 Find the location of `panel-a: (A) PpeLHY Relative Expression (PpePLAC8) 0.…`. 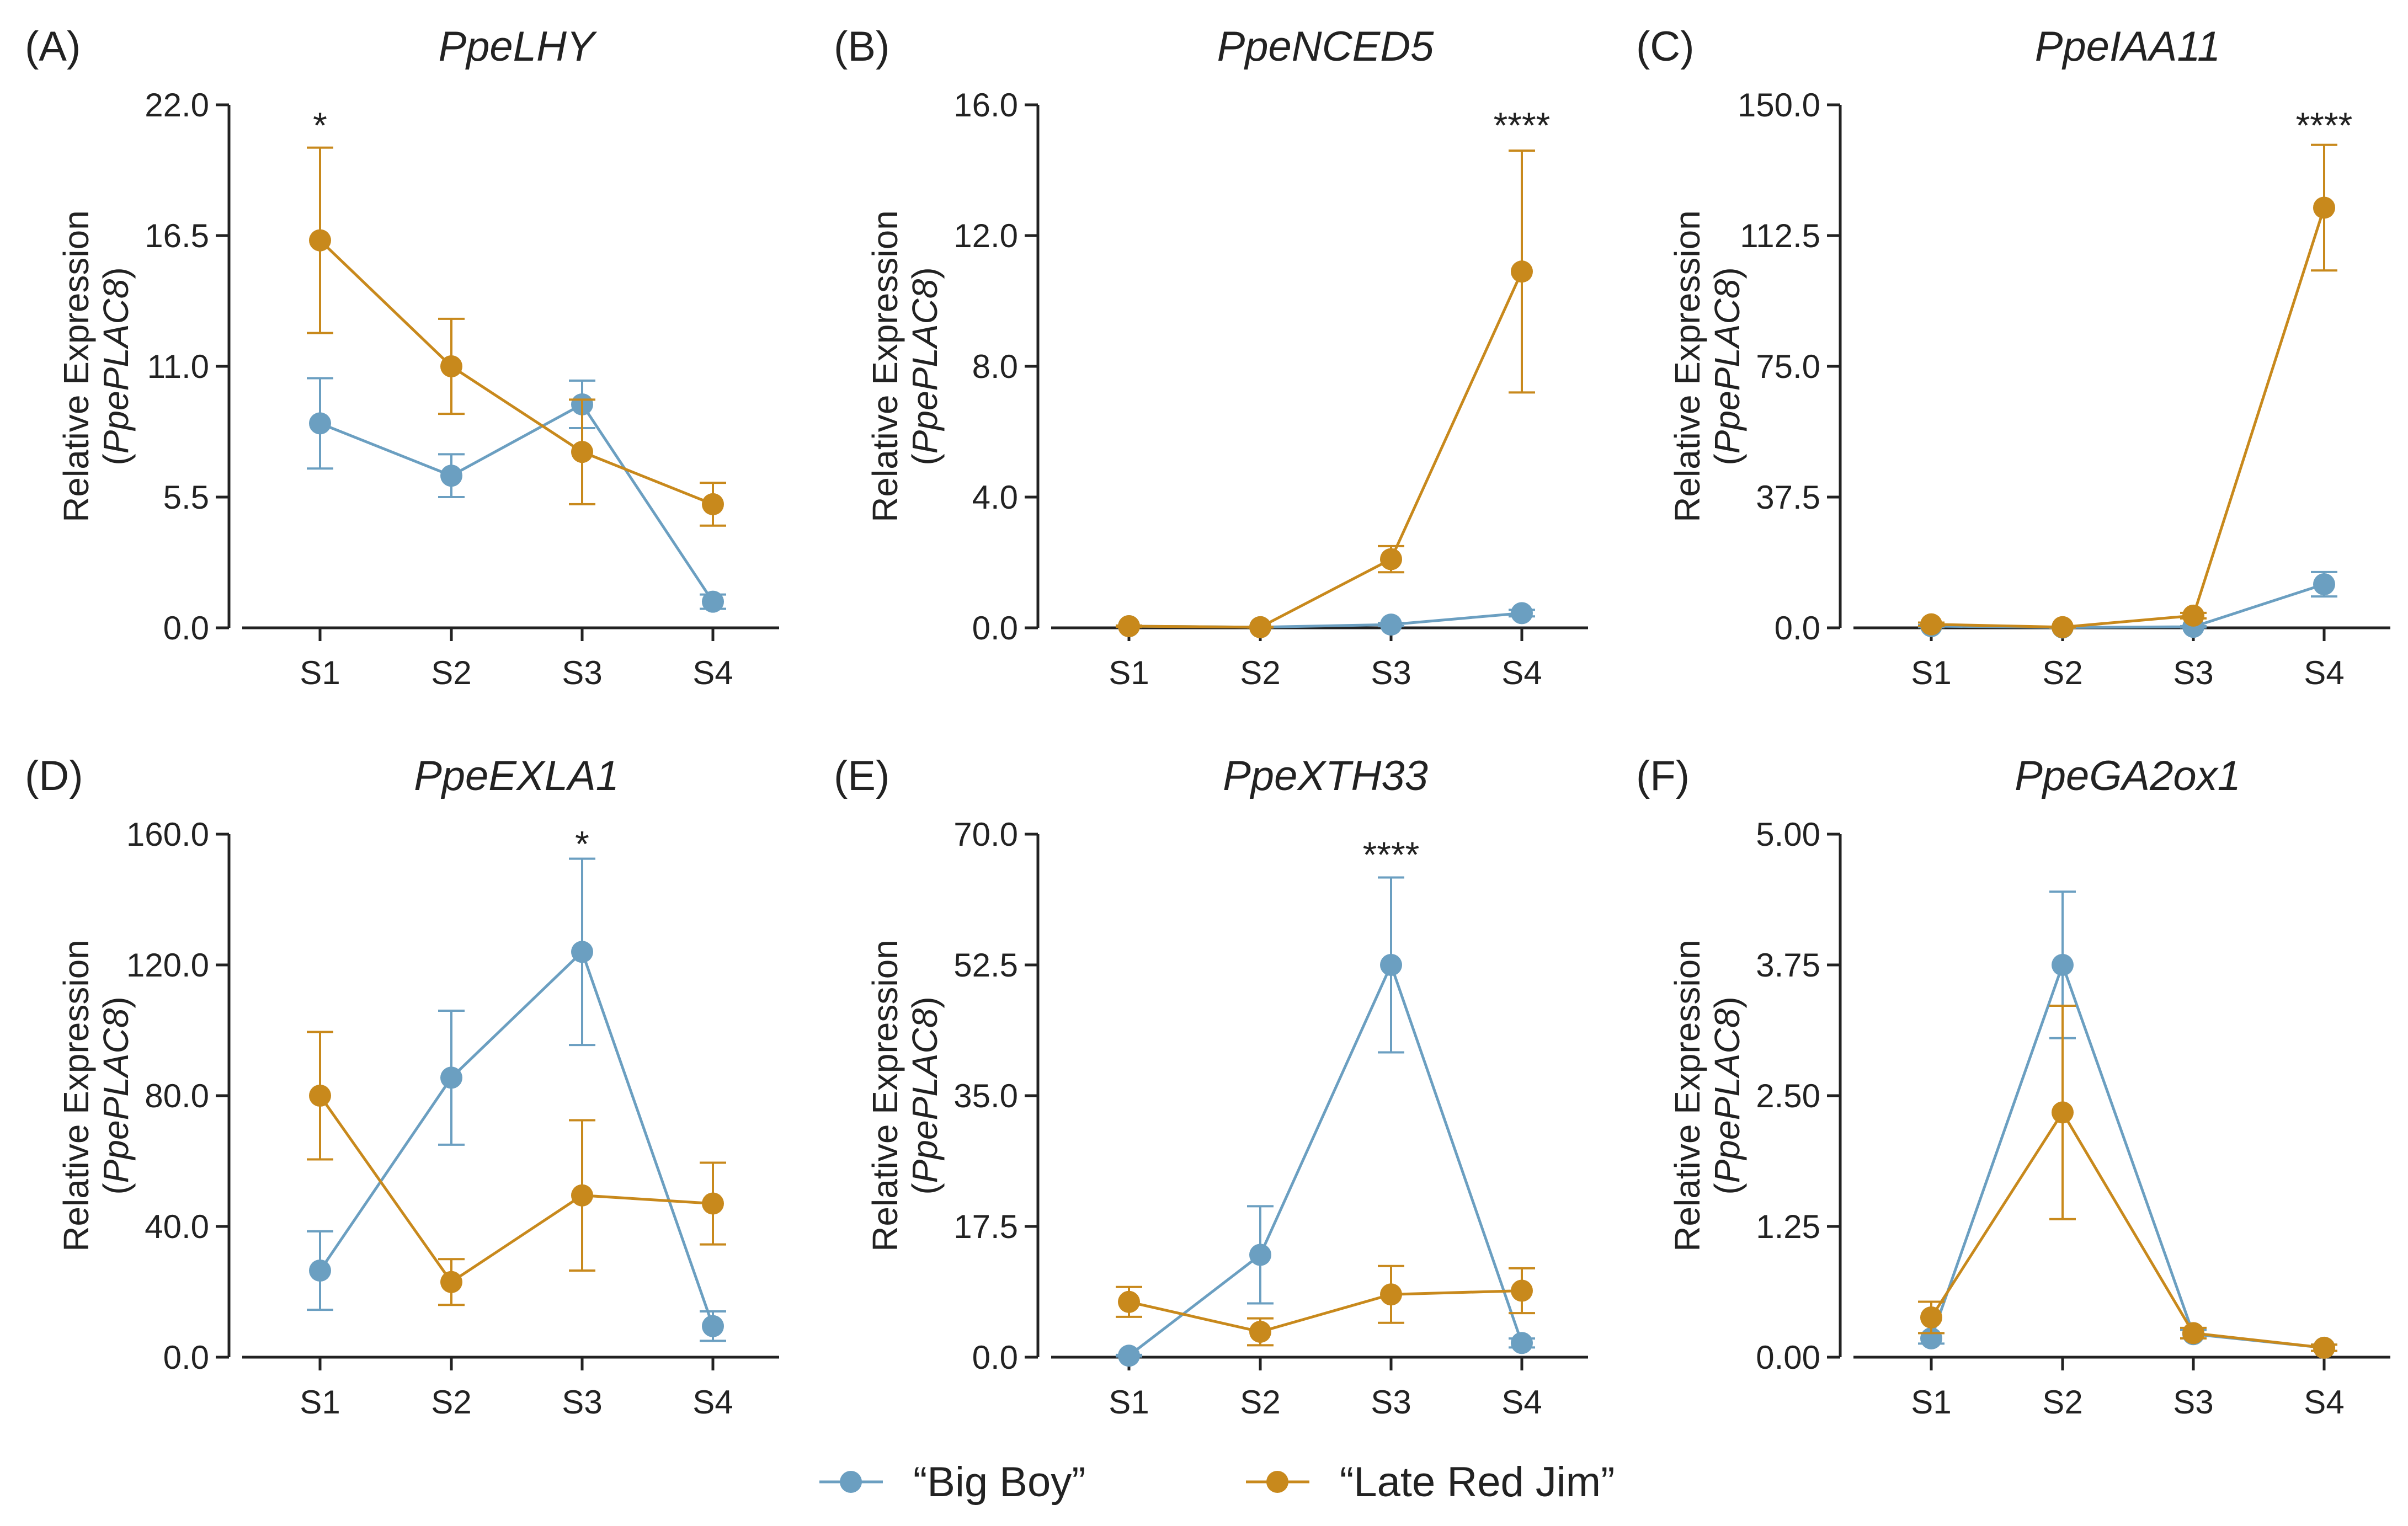

panel-a: (A) PpeLHY Relative Expression (PpePLAC8) 0.… is located at coordinates (402, 357).